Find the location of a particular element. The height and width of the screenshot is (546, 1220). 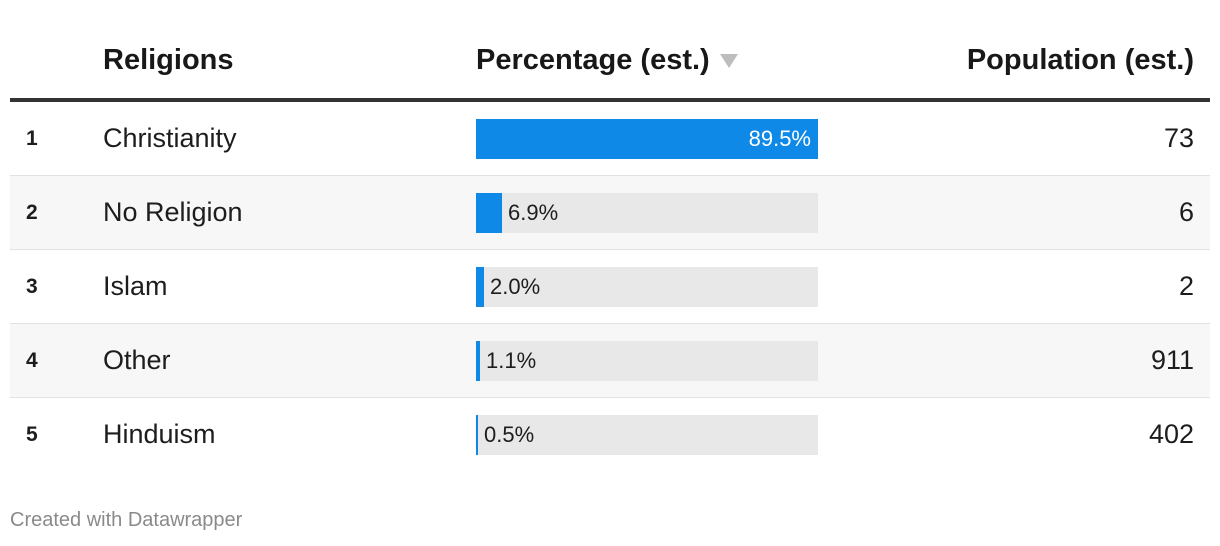

column-header-religions: Religions is located at coordinates (168, 60).